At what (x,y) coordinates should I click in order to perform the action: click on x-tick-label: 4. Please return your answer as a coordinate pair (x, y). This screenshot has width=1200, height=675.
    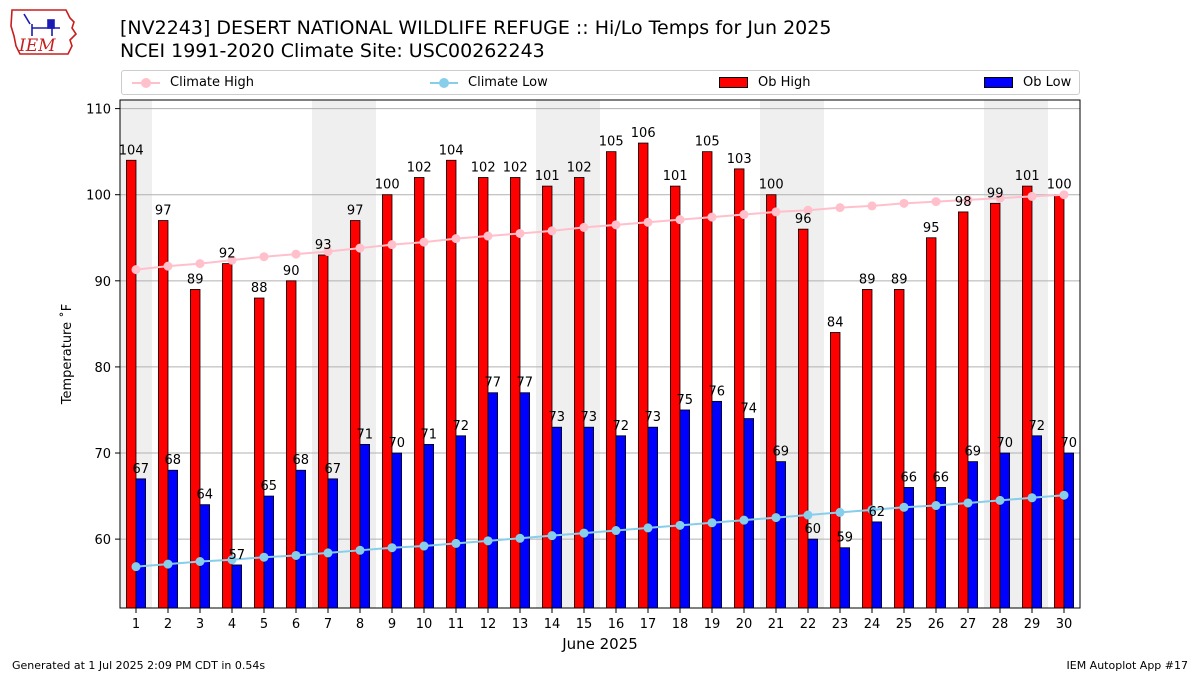
    Looking at the image, I should click on (232, 624).